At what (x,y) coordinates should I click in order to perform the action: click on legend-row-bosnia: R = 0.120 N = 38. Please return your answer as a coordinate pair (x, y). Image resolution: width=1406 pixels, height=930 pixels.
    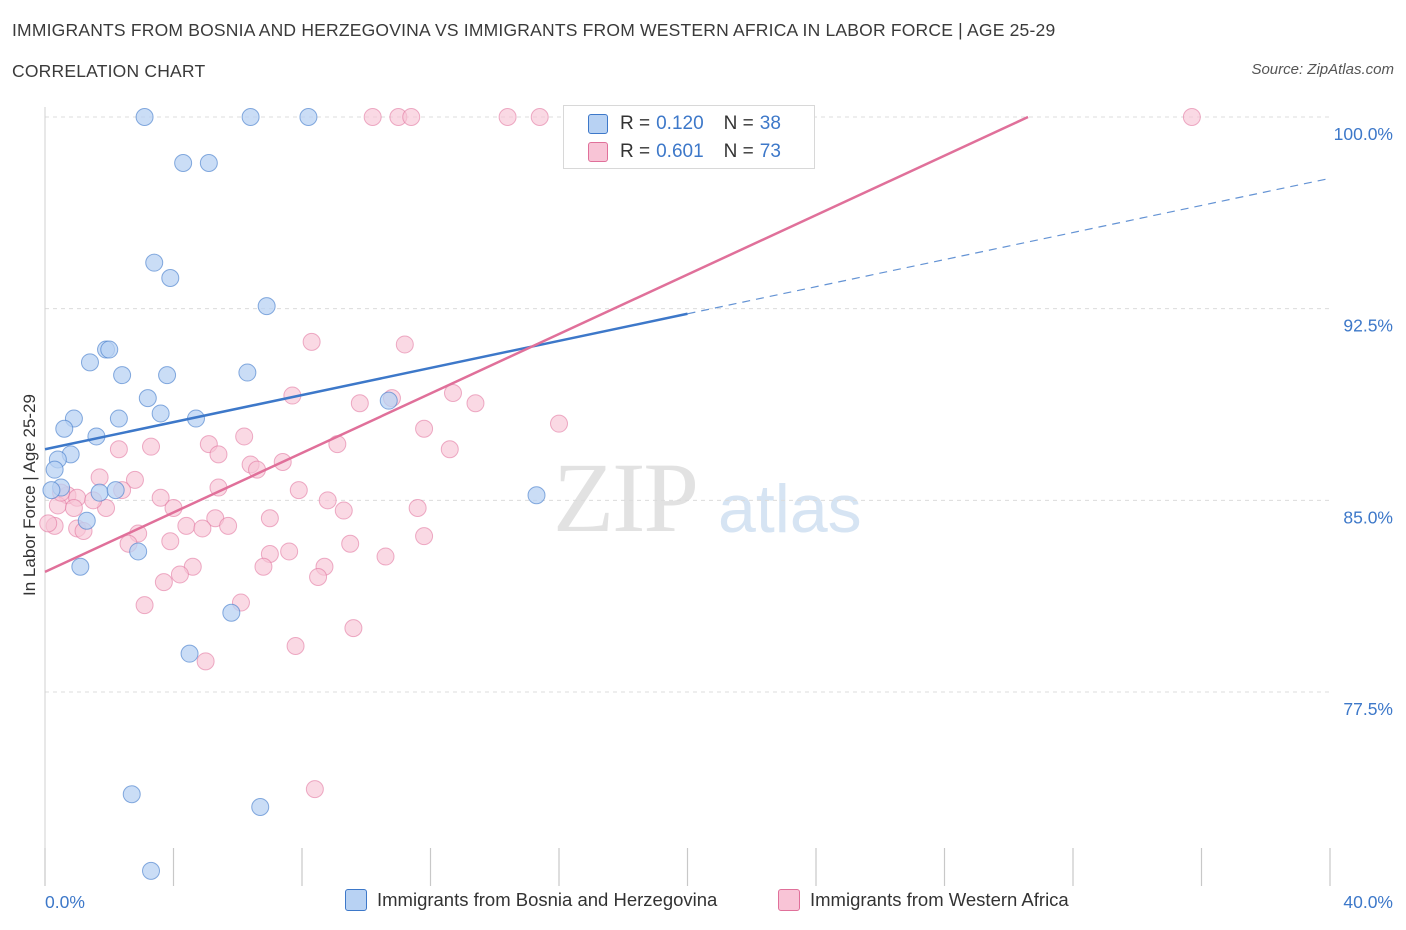
    Looking at the image, I should click on (684, 124).